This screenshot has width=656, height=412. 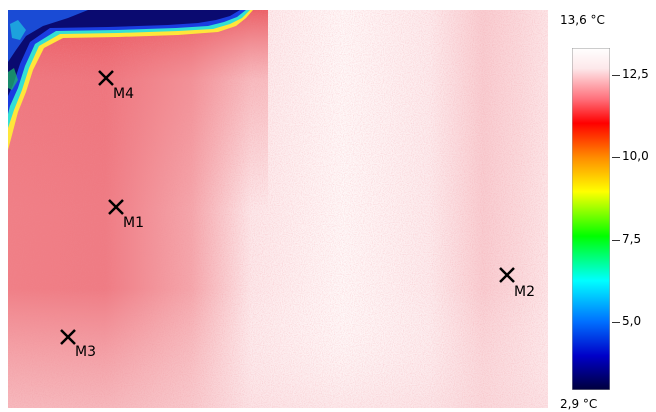 What do you see at coordinates (635, 74) in the screenshot?
I see `scale-tick-label-12-5: 12,5` at bounding box center [635, 74].